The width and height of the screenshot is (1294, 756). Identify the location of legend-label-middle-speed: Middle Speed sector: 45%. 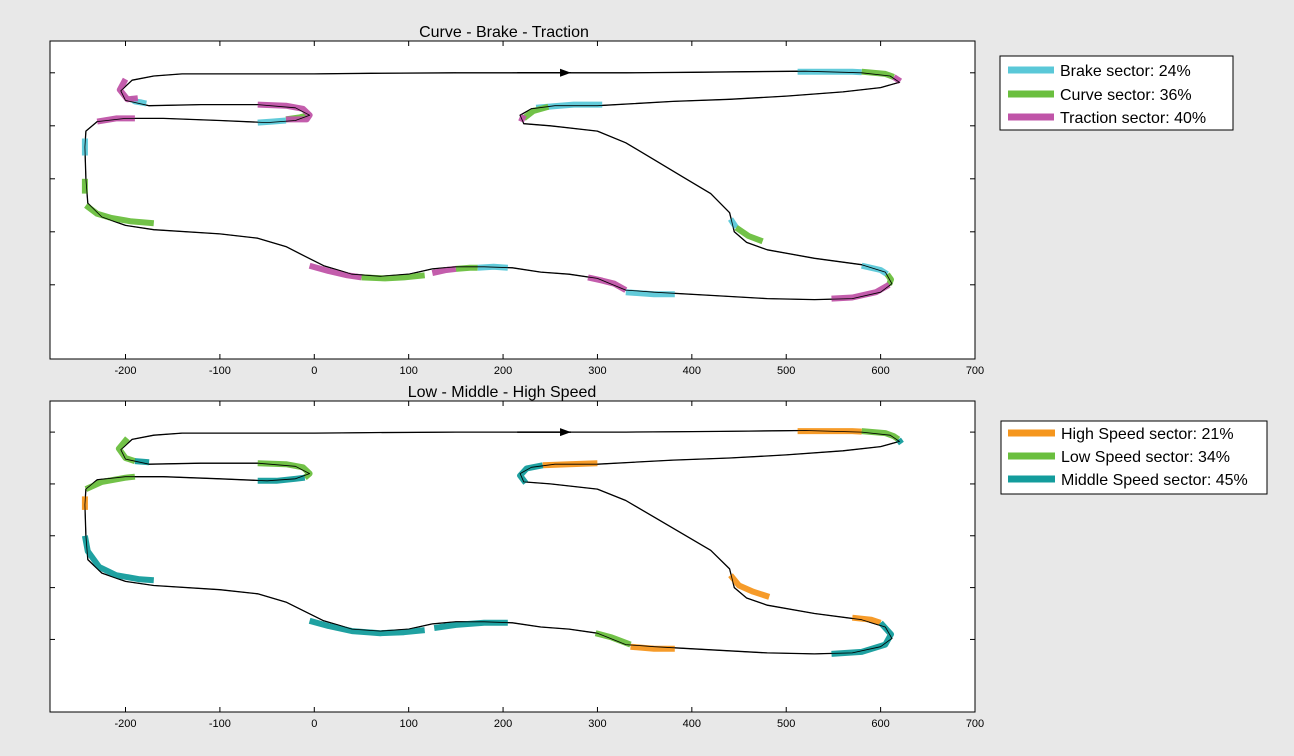
(1154, 480).